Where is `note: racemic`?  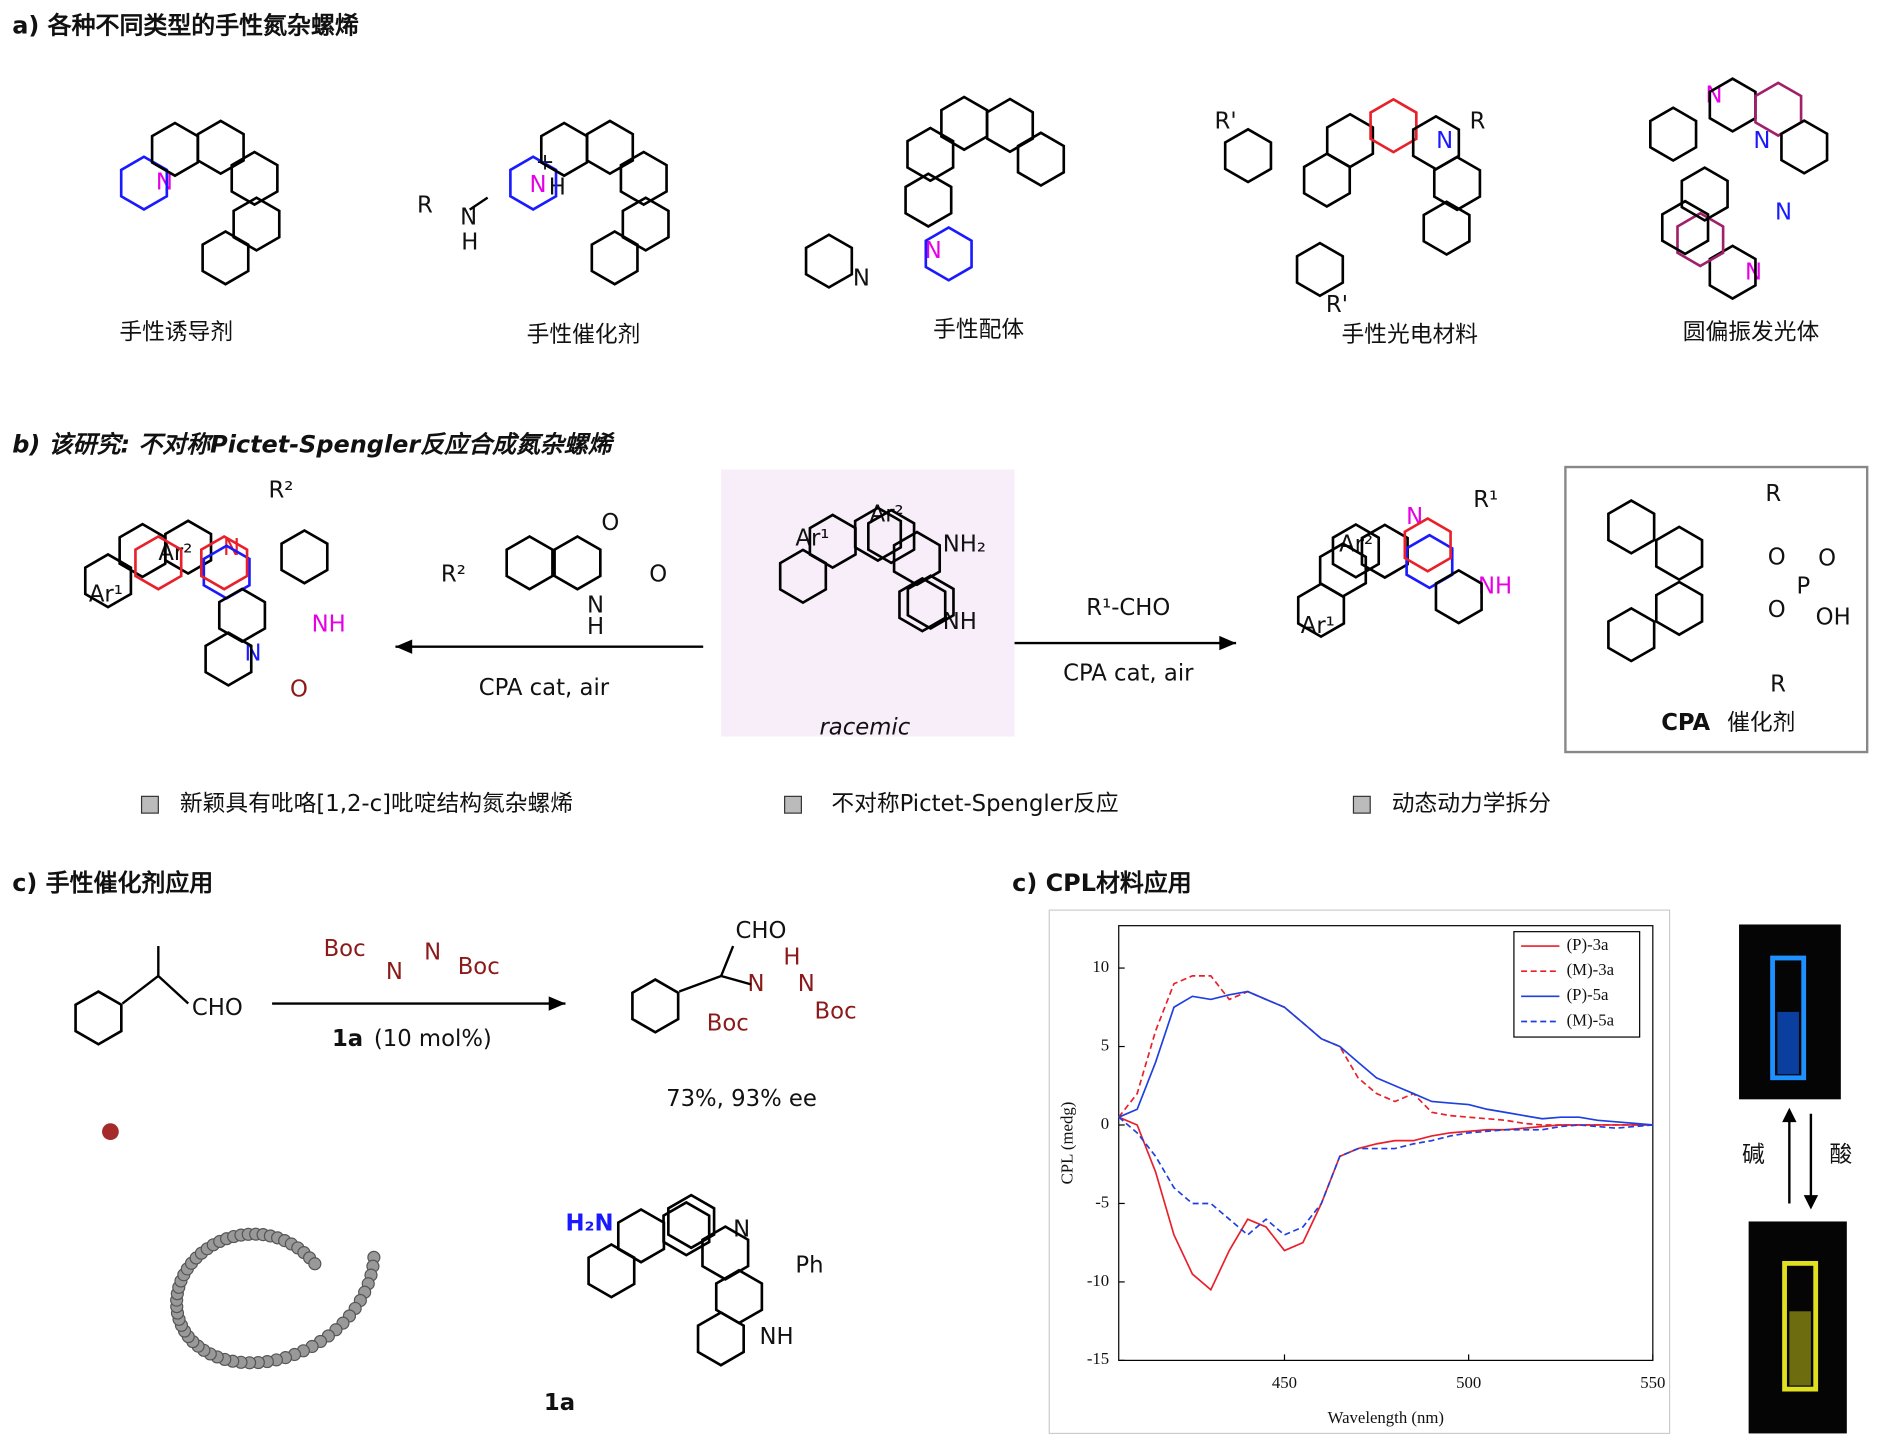 note: racemic is located at coordinates (864, 728).